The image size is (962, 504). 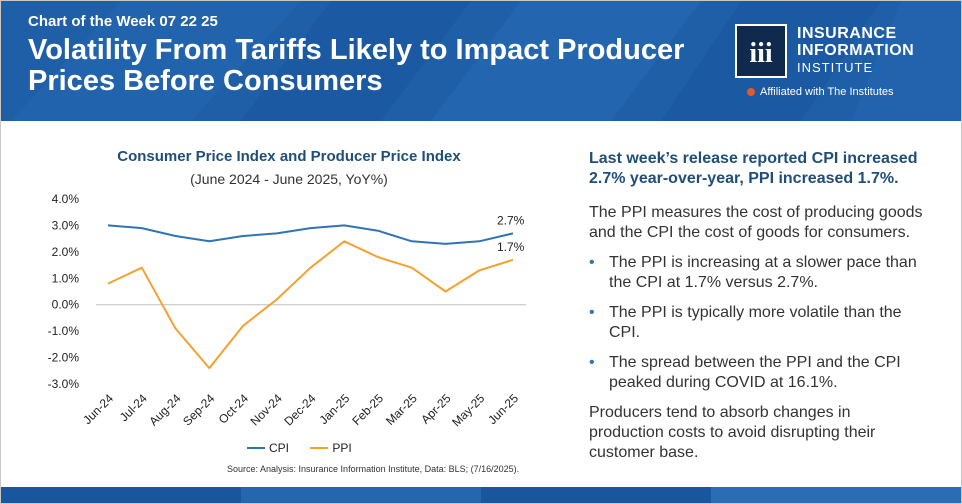 I want to click on chart-subtitle: (June 2024 - June 2025, YoY%), so click(x=289, y=179).